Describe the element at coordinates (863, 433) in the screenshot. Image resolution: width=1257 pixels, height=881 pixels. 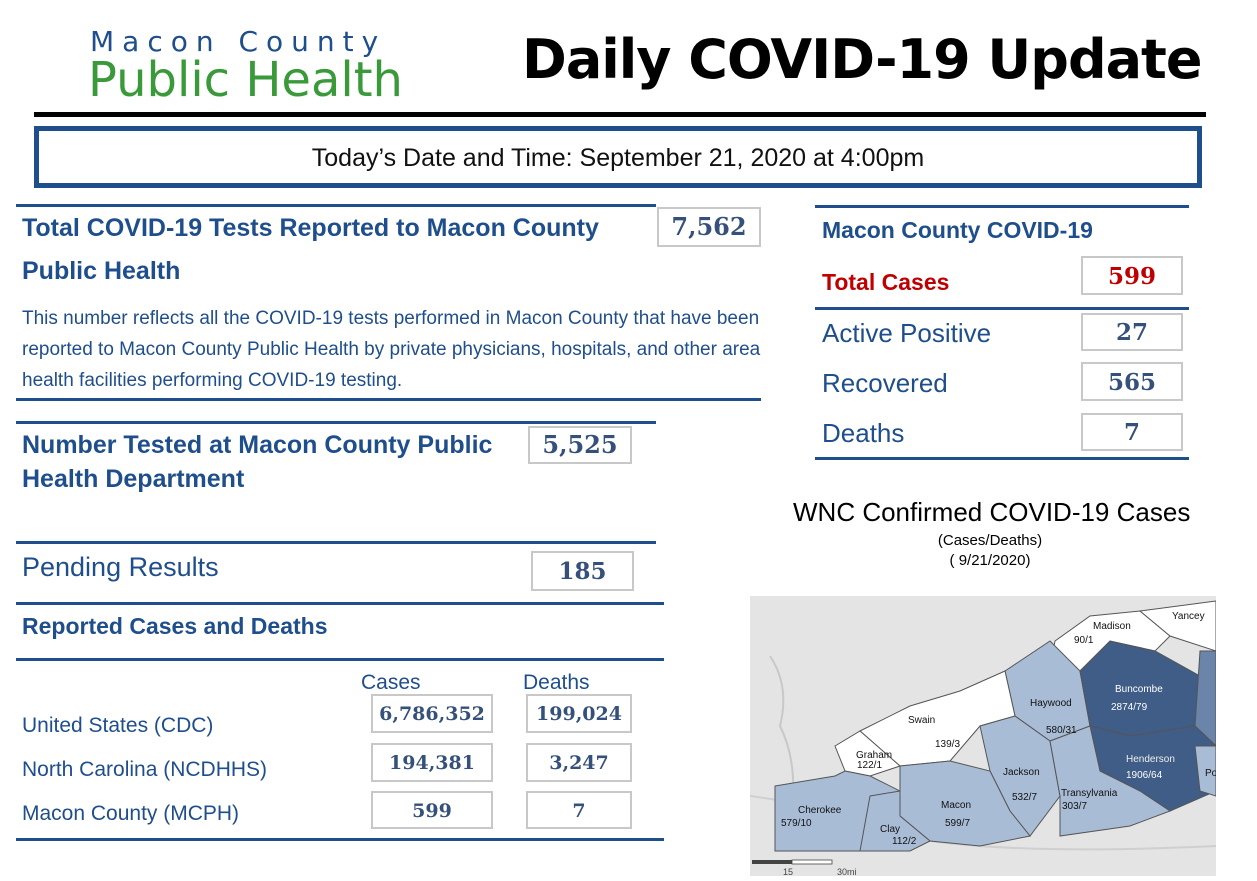
I see `deaths-label: Deaths` at that location.